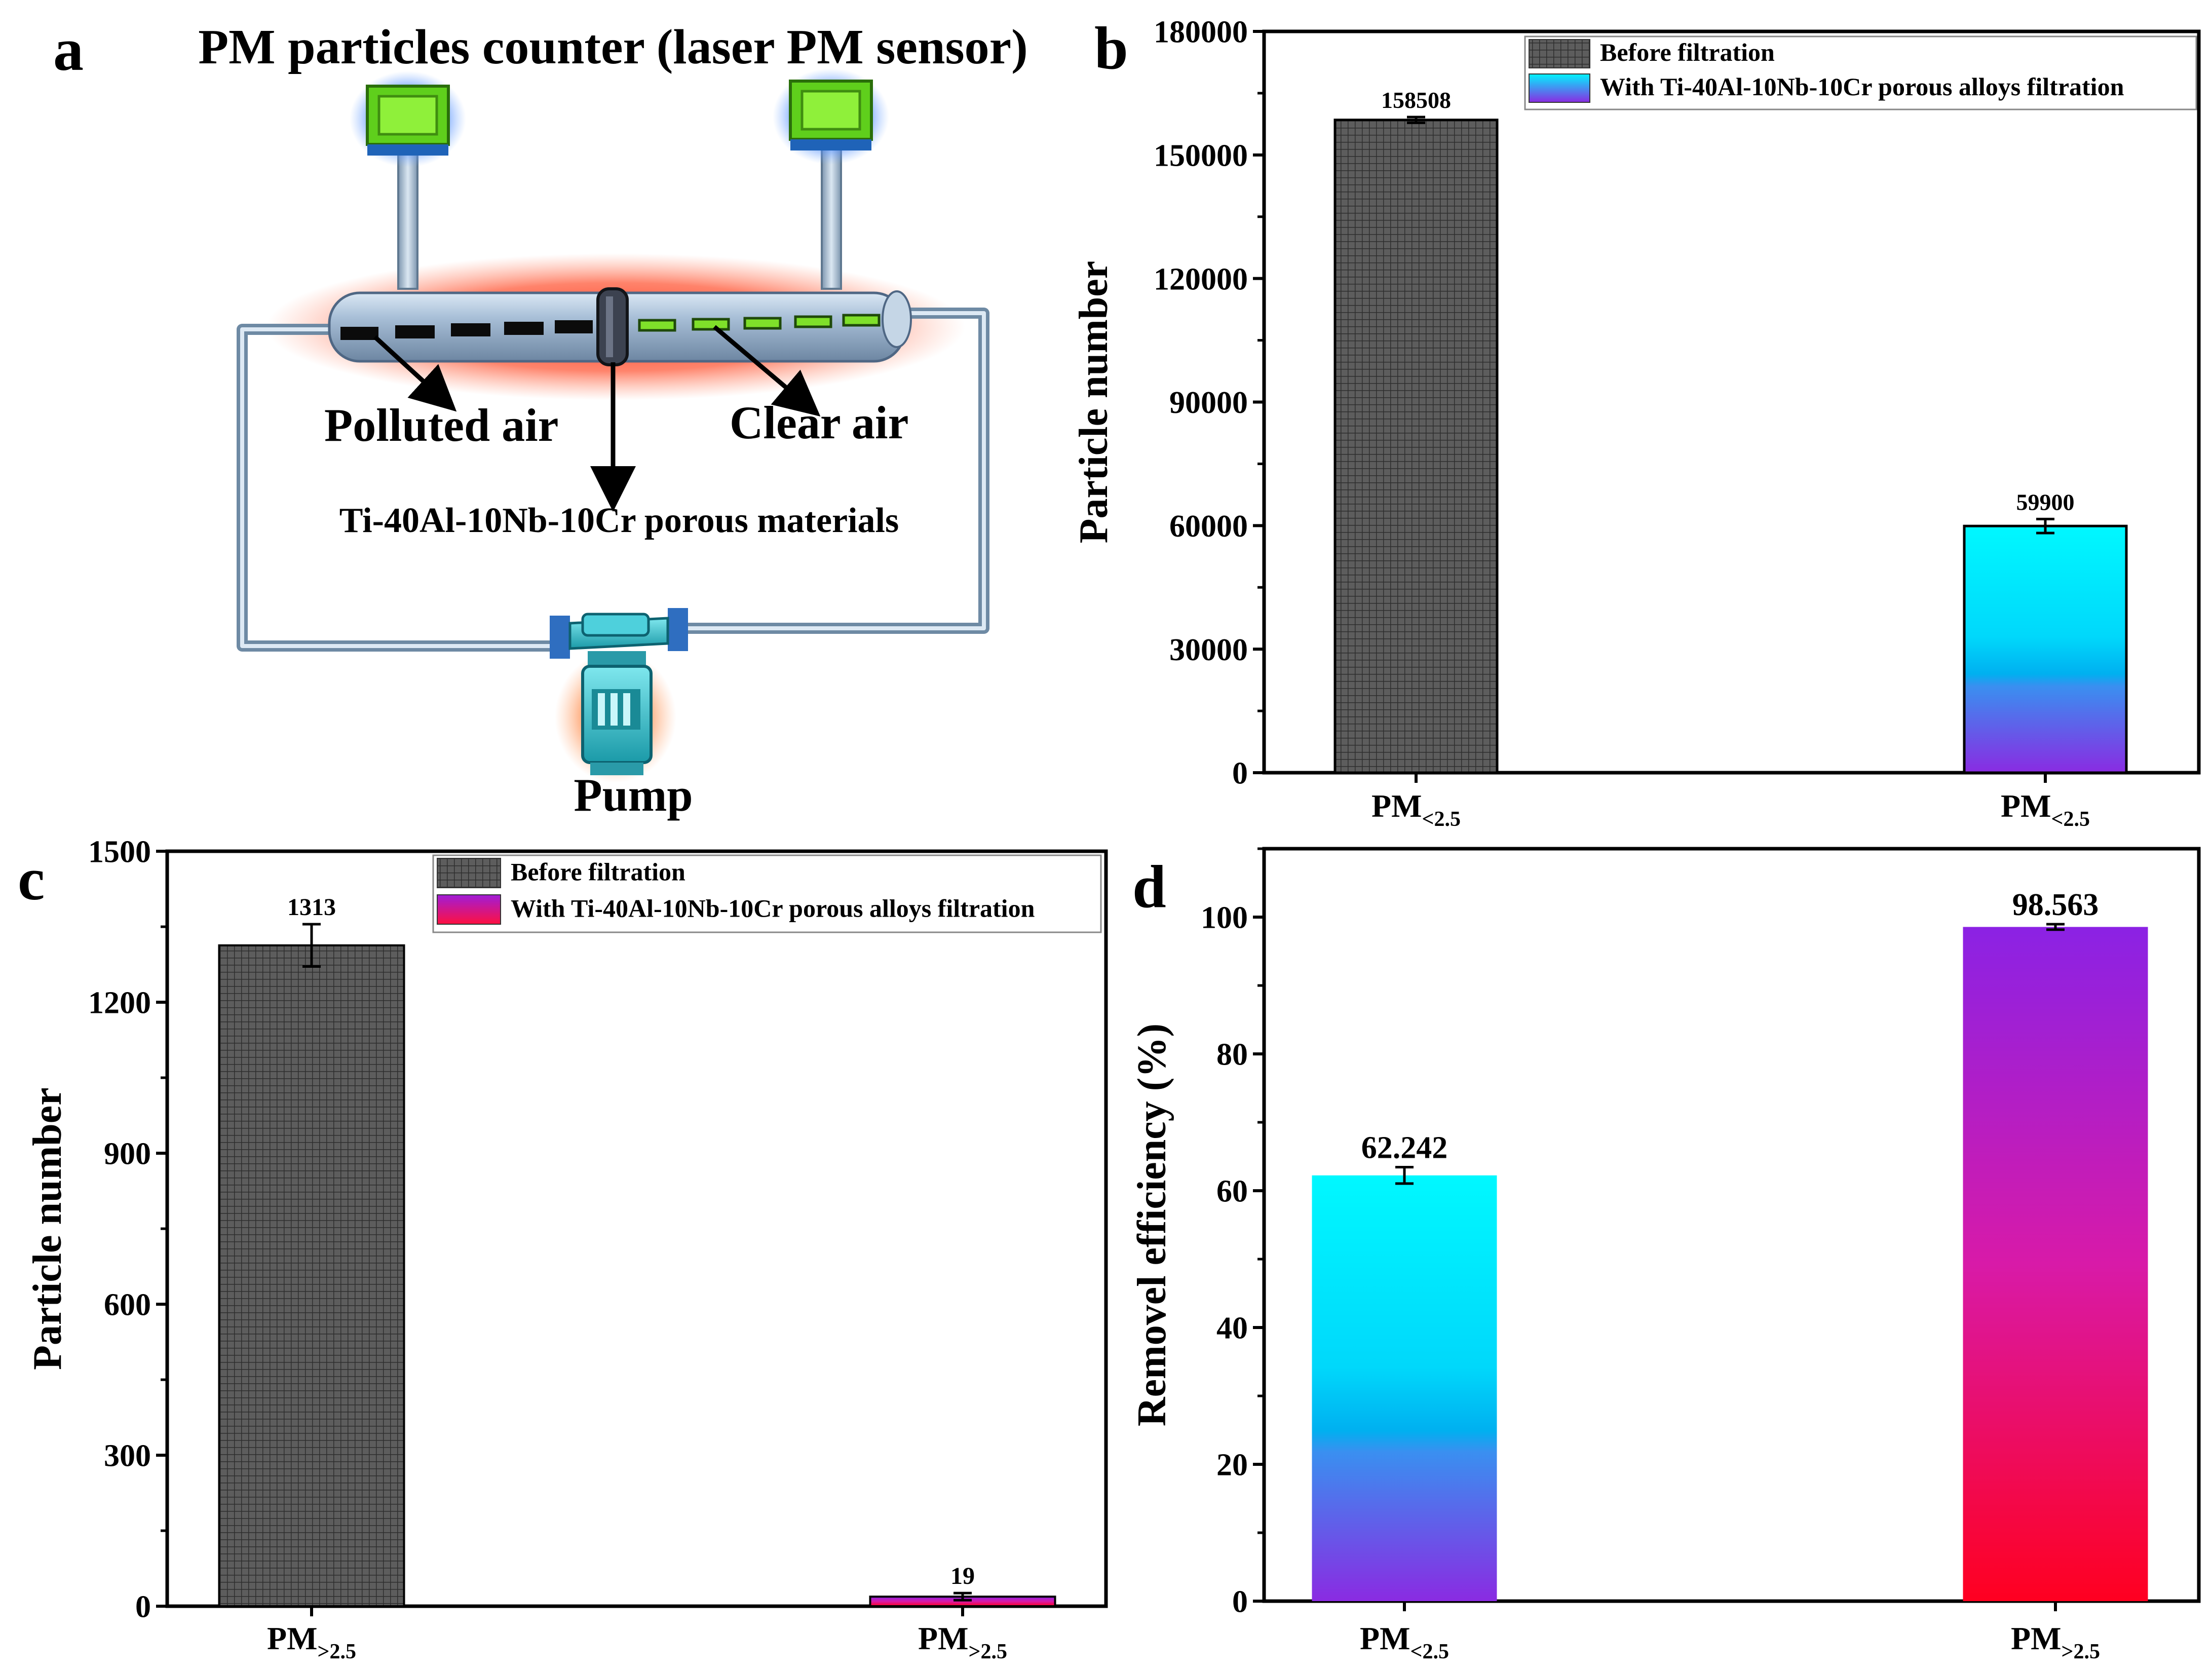 The width and height of the screenshot is (2212, 1667). I want to click on y-tick-label: 1200, so click(119, 1003).